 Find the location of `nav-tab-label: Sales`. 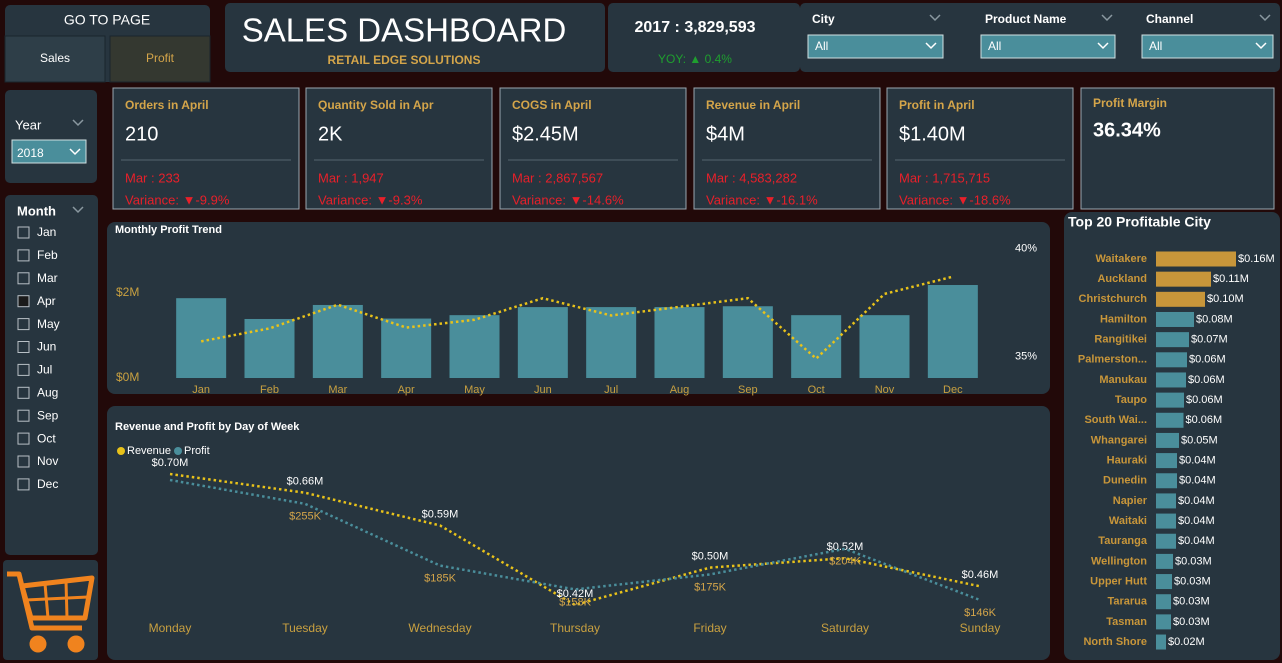

nav-tab-label: Sales is located at coordinates (55, 58).